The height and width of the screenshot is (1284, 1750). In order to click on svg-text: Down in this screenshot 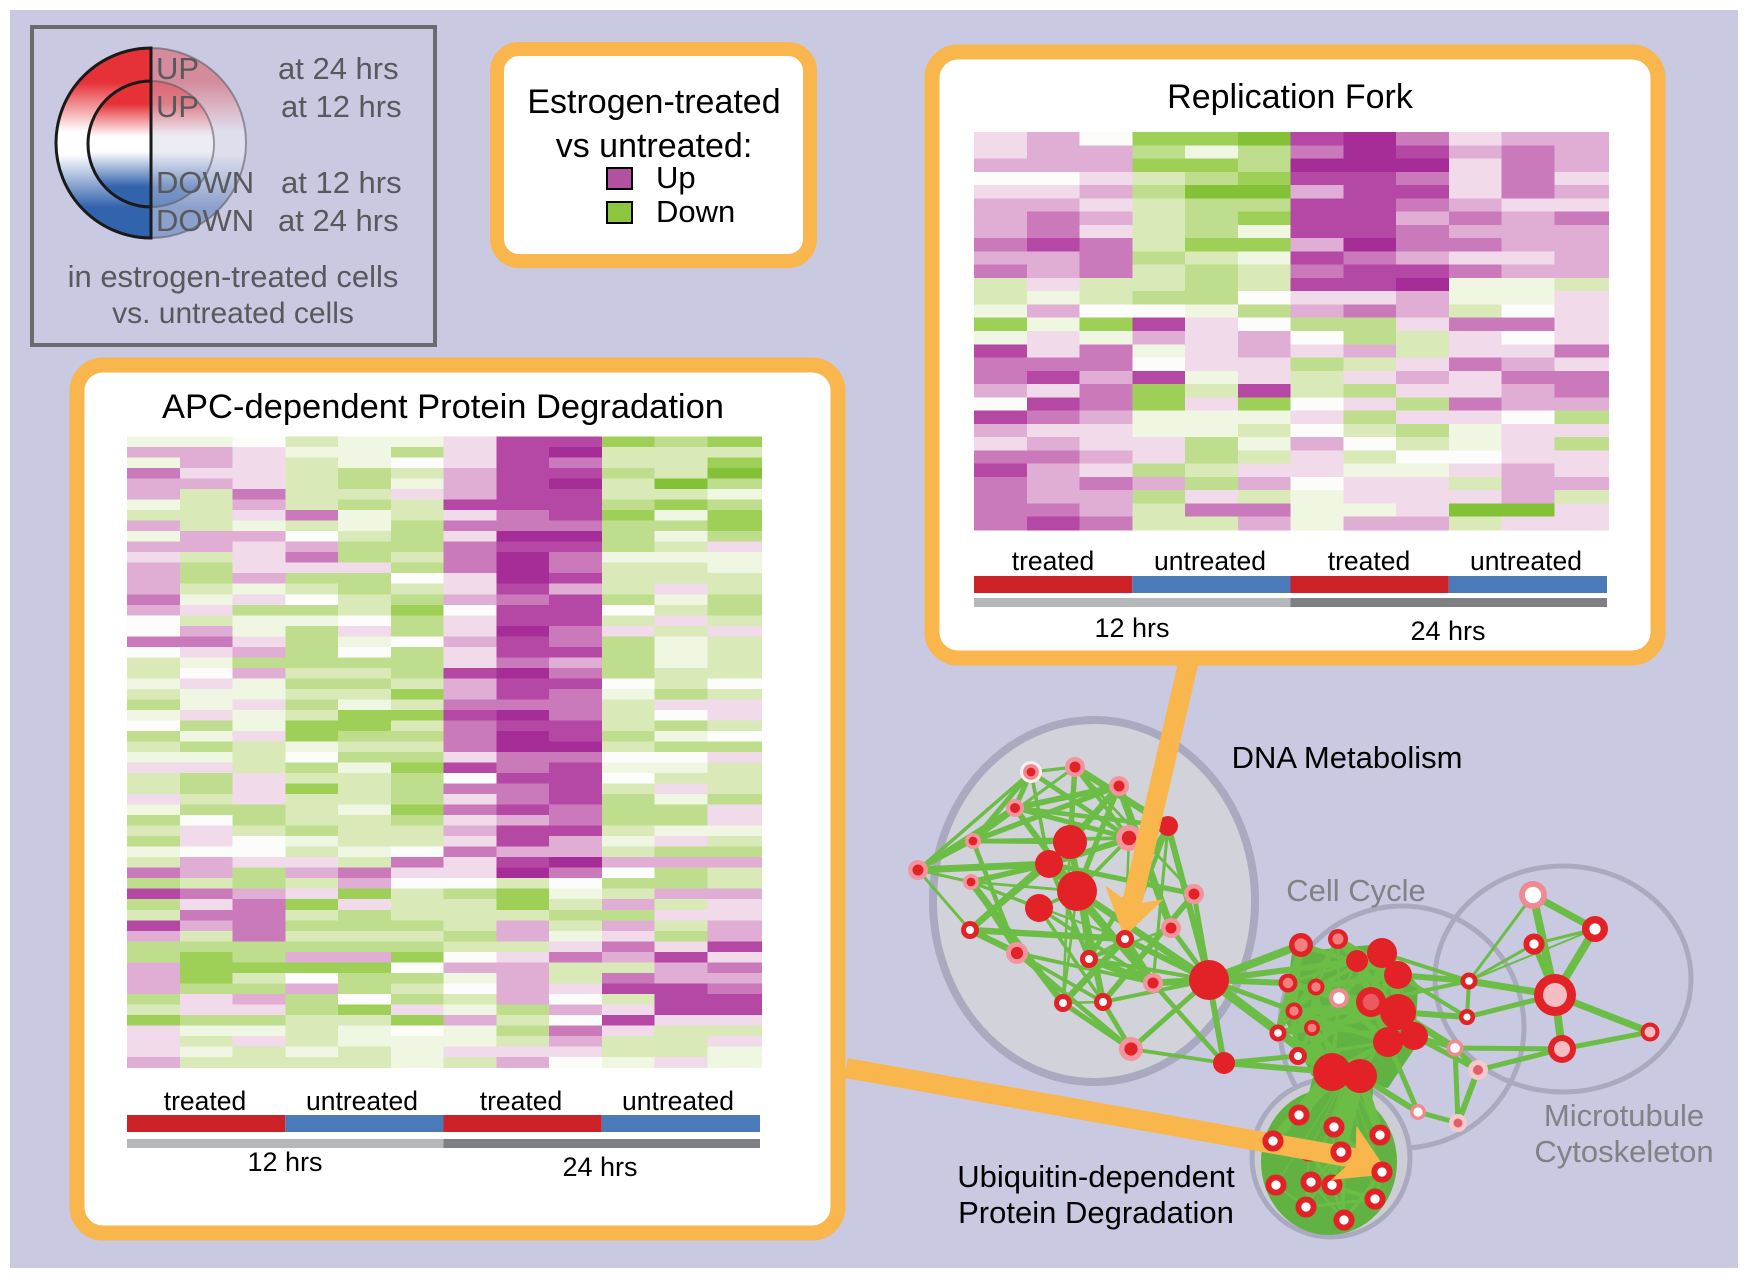, I will do `click(695, 211)`.